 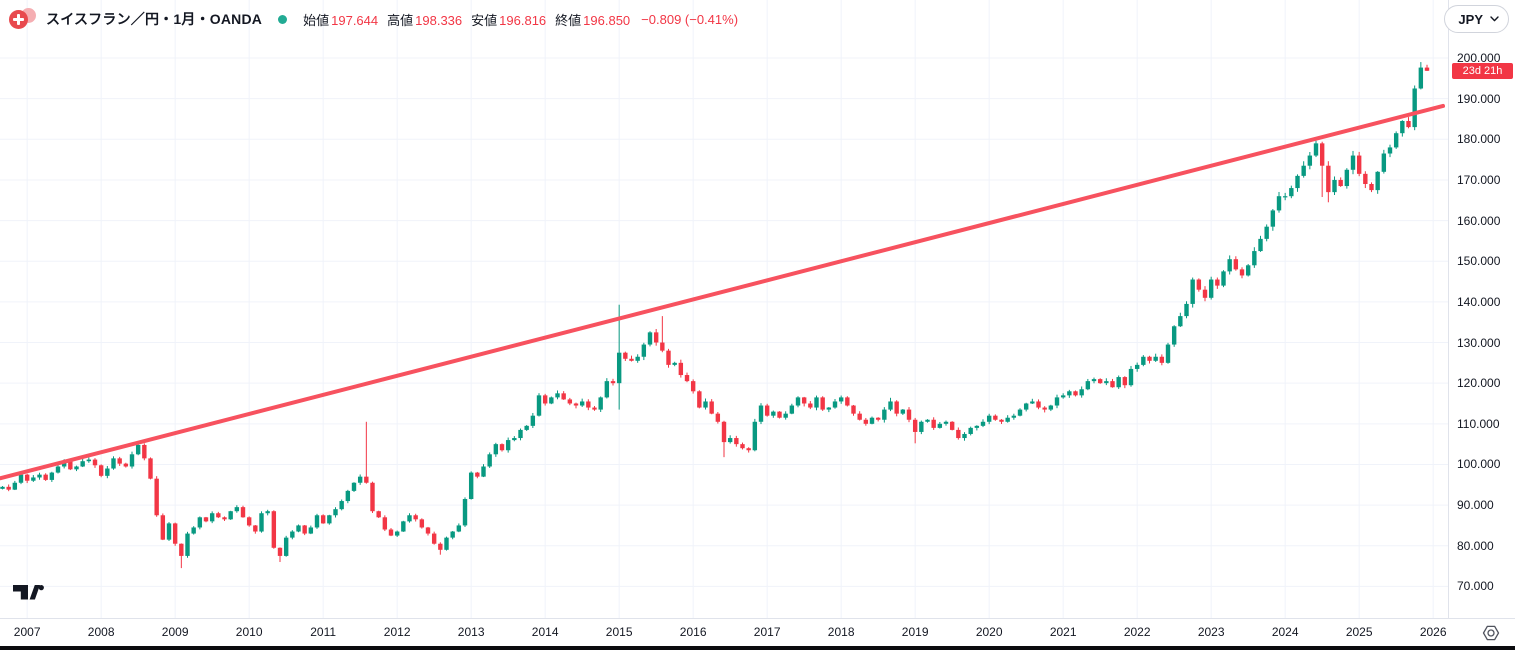 What do you see at coordinates (619, 632) in the screenshot?
I see `year-tick-label: 2015` at bounding box center [619, 632].